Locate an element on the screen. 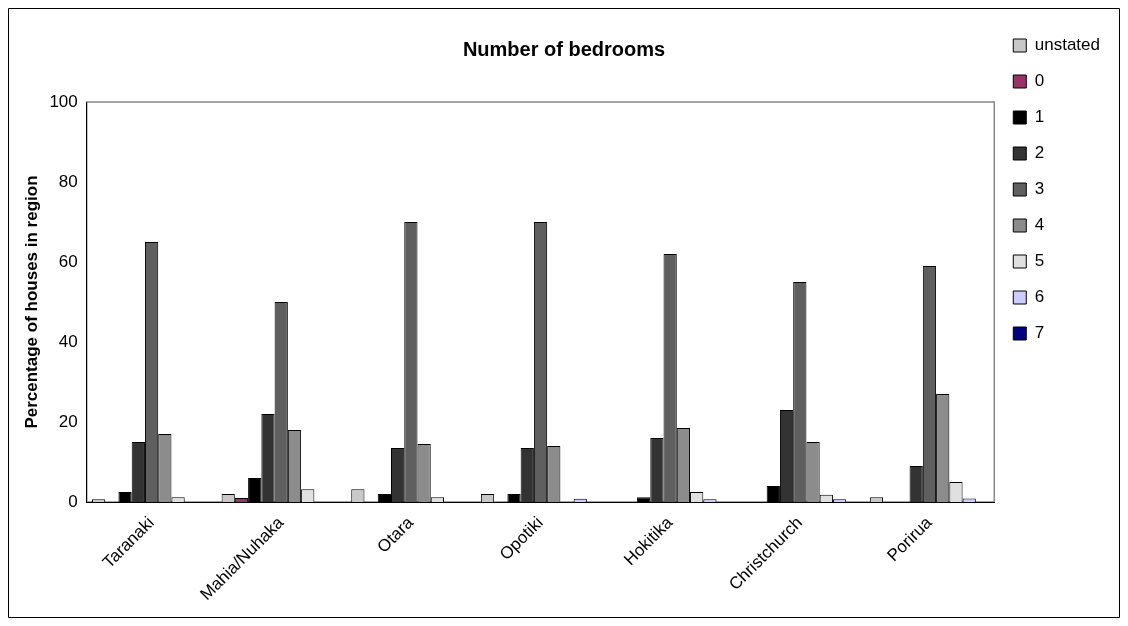 The height and width of the screenshot is (626, 1128). legend-label: 6 is located at coordinates (1039, 297).